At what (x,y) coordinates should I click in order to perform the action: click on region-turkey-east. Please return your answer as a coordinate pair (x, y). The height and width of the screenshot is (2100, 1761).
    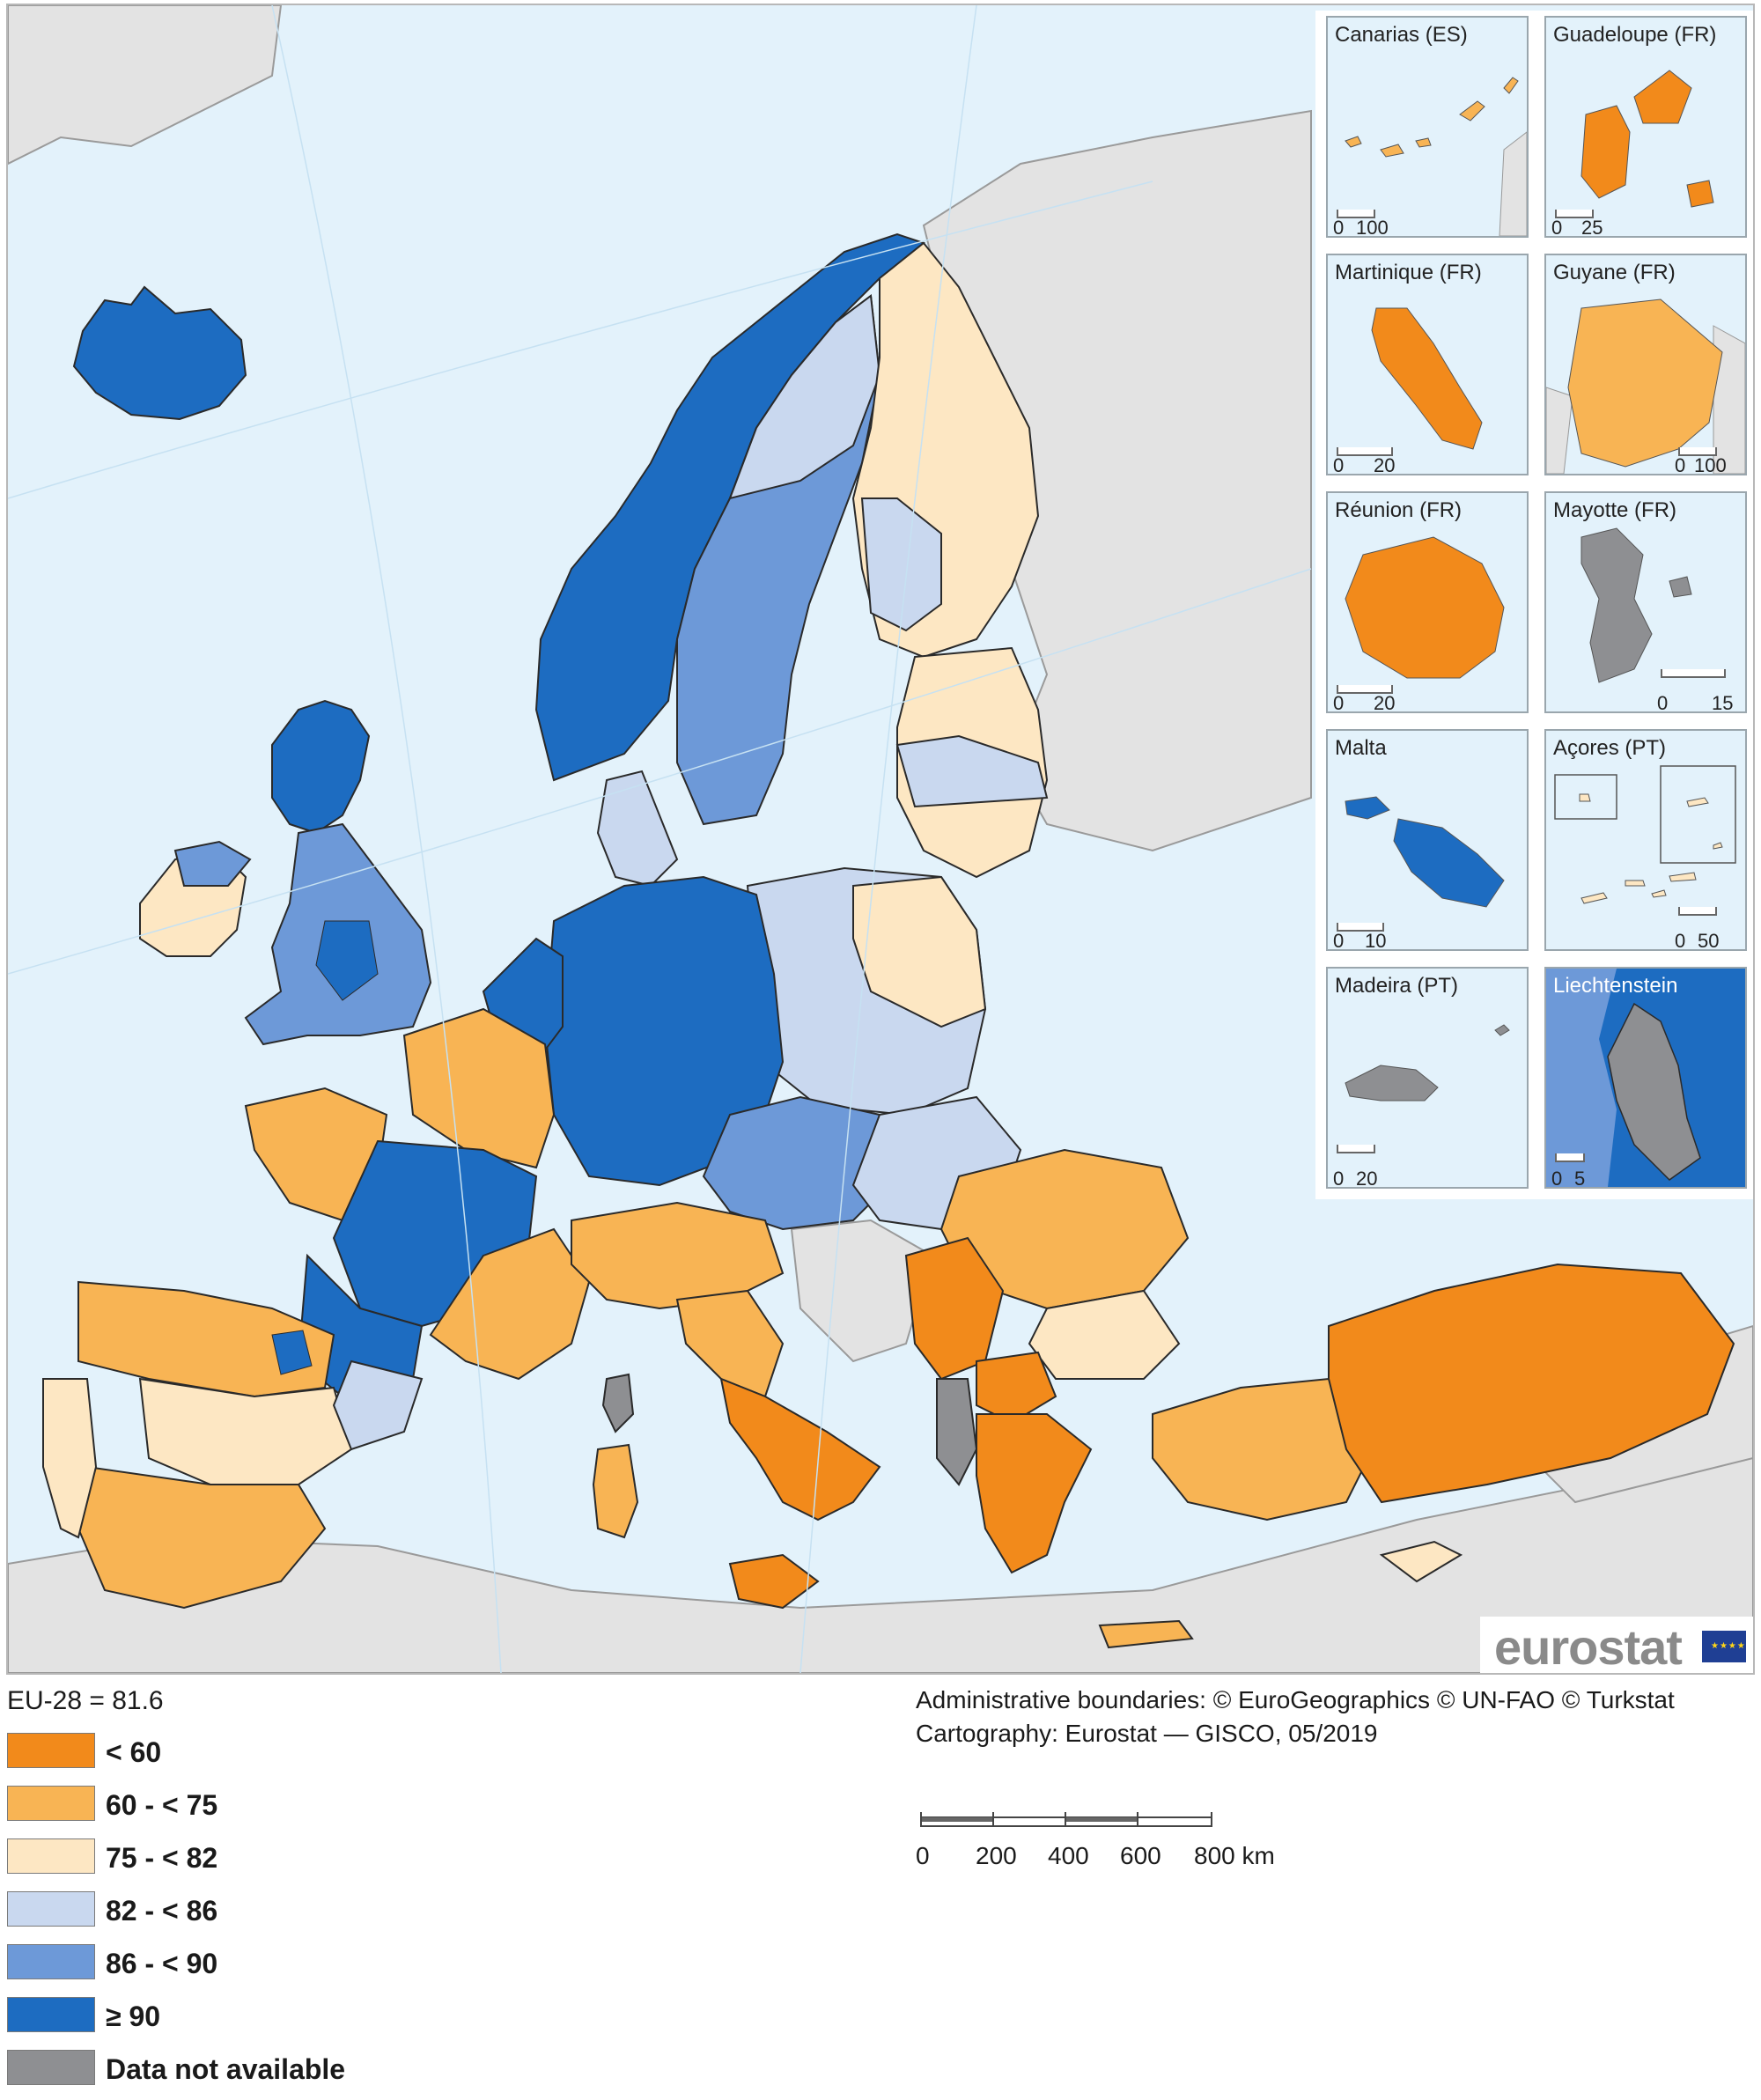
    Looking at the image, I should click on (1531, 1383).